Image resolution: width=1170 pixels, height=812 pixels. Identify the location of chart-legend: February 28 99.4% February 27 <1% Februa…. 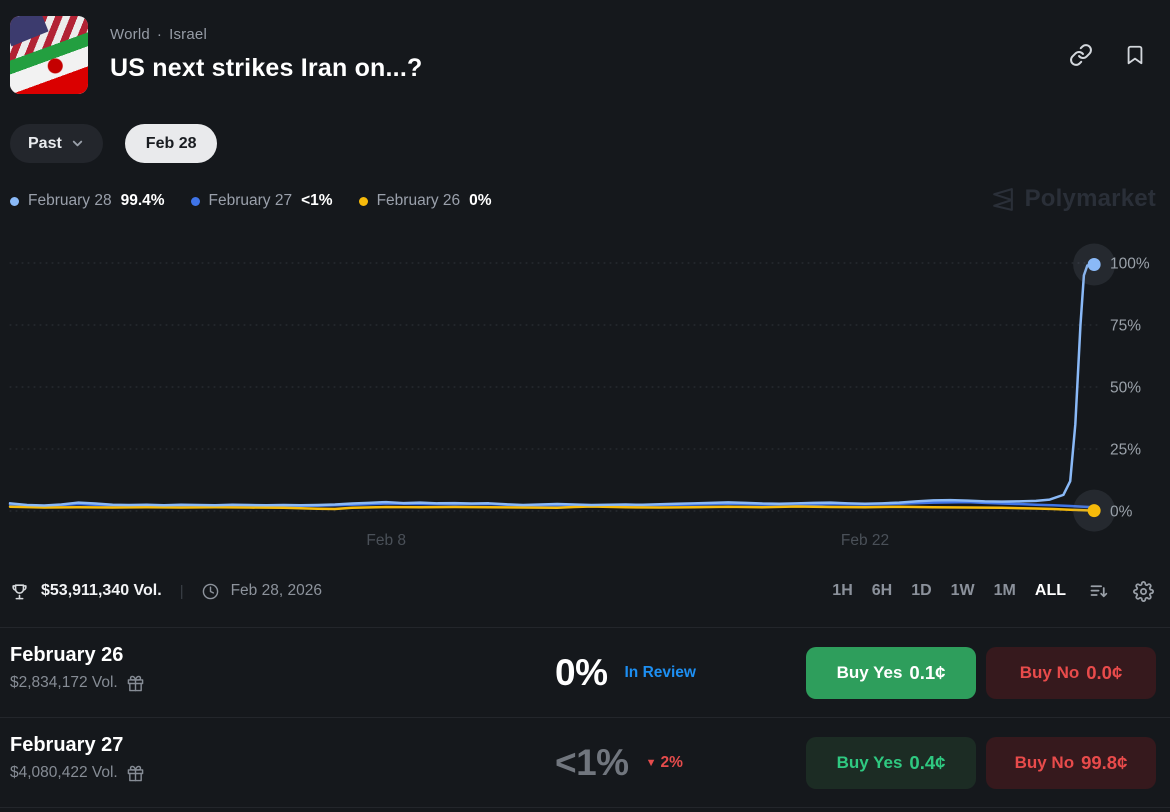
(251, 201).